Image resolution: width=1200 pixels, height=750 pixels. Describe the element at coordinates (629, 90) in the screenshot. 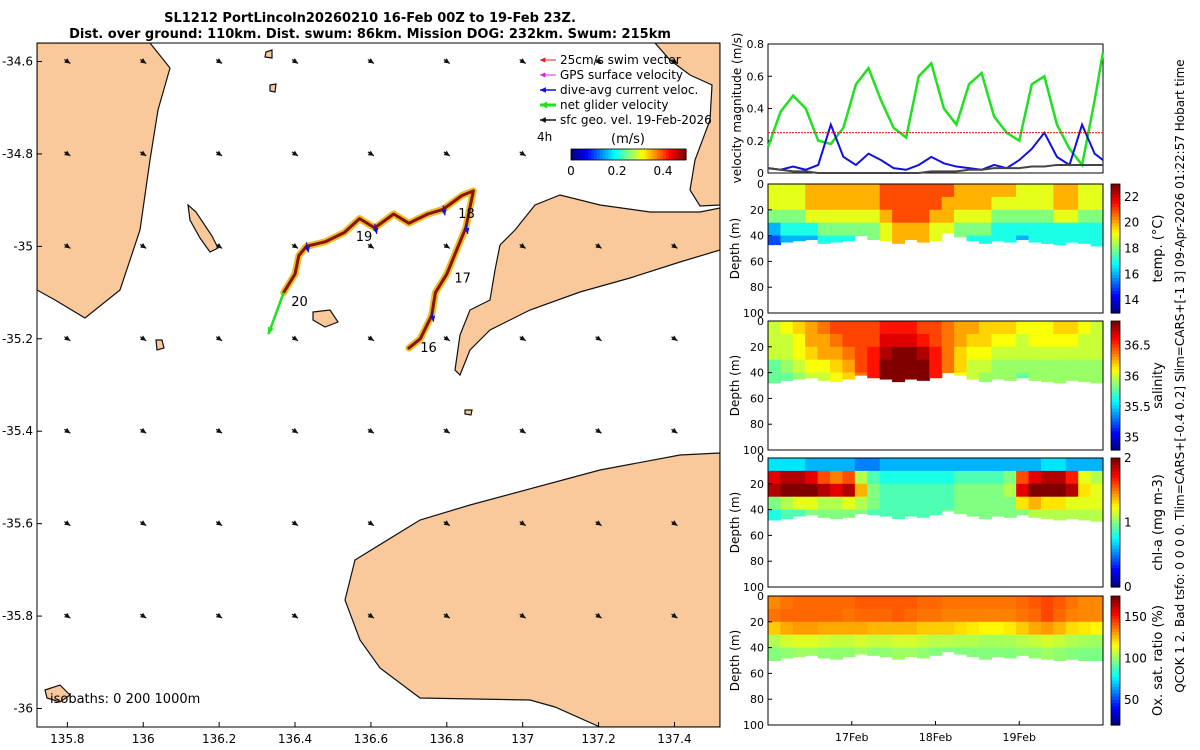

I see `legend-dive-label: dive-avg current veloc.` at that location.